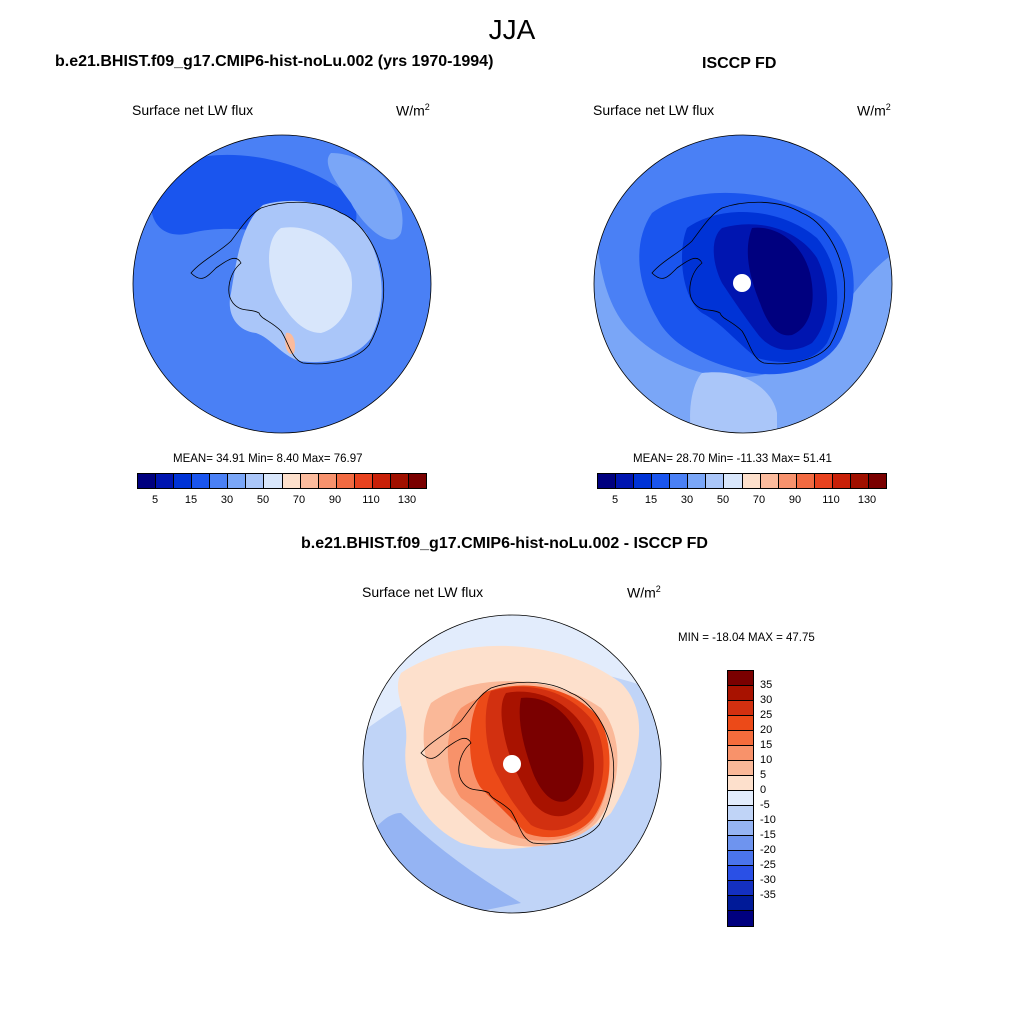  I want to click on panel-2-title: ISCCP FD, so click(739, 63).